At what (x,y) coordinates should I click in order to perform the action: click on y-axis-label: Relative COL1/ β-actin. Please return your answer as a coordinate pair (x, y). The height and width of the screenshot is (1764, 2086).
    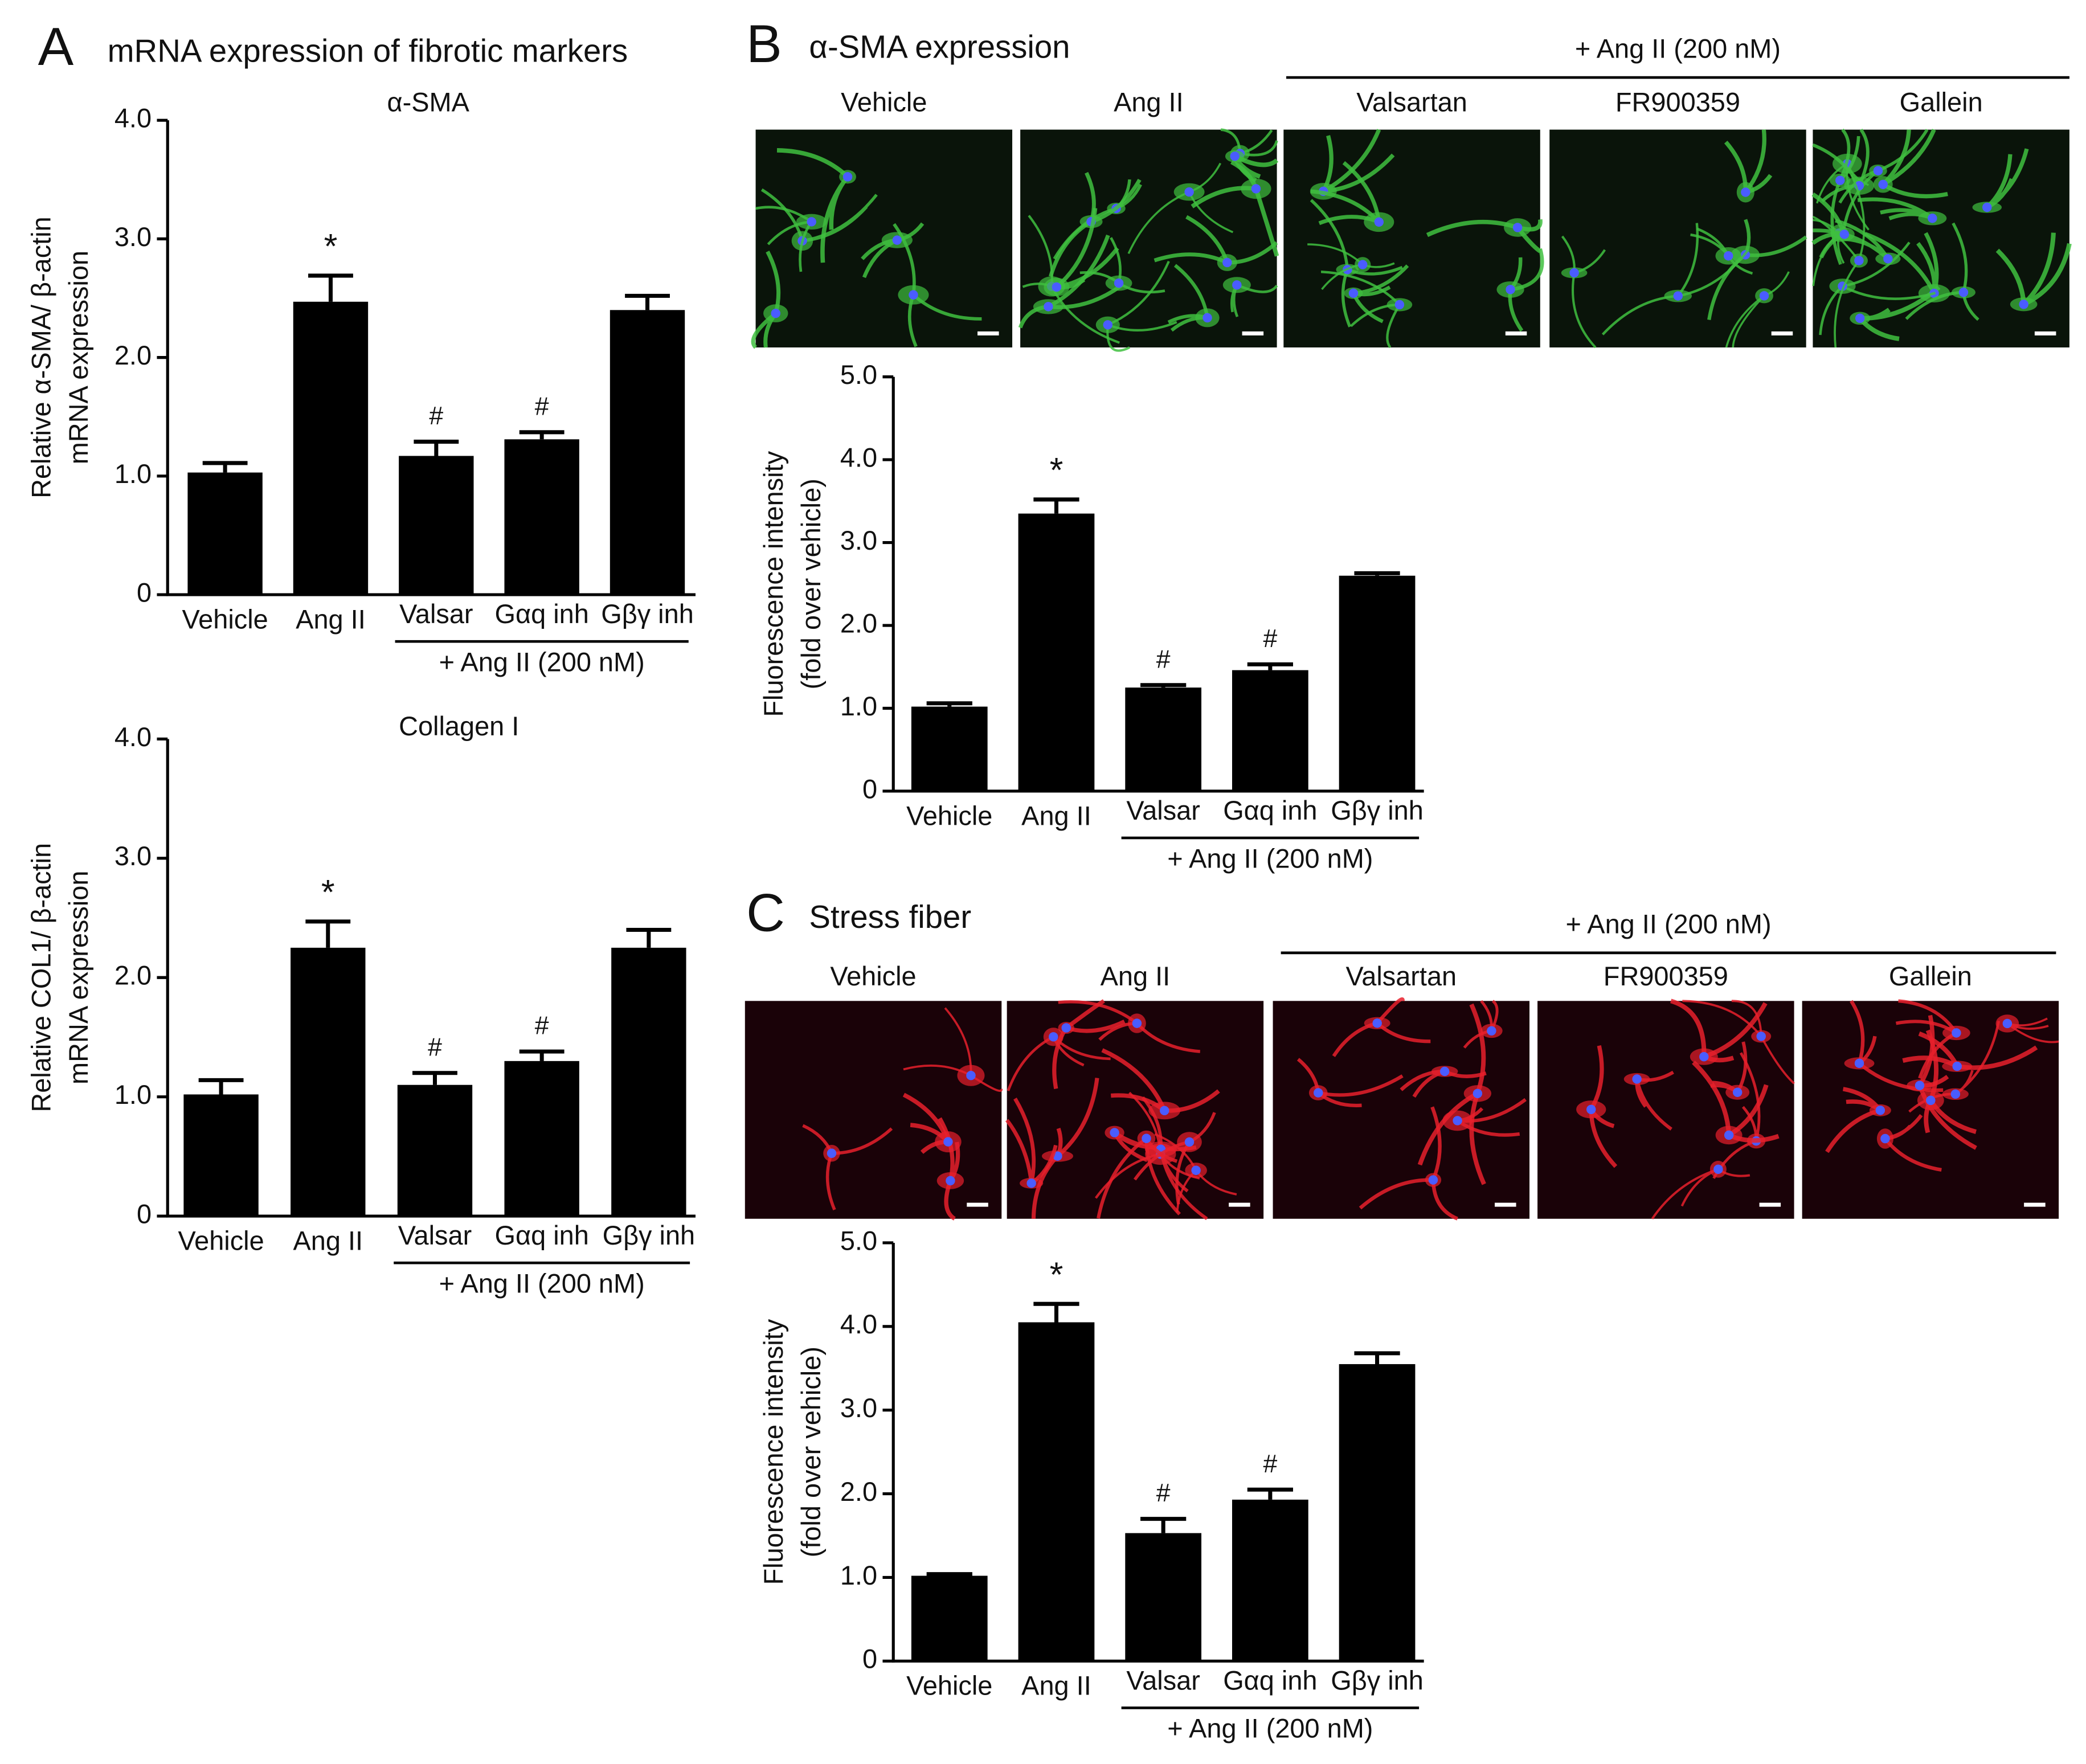
    Looking at the image, I should click on (41, 977).